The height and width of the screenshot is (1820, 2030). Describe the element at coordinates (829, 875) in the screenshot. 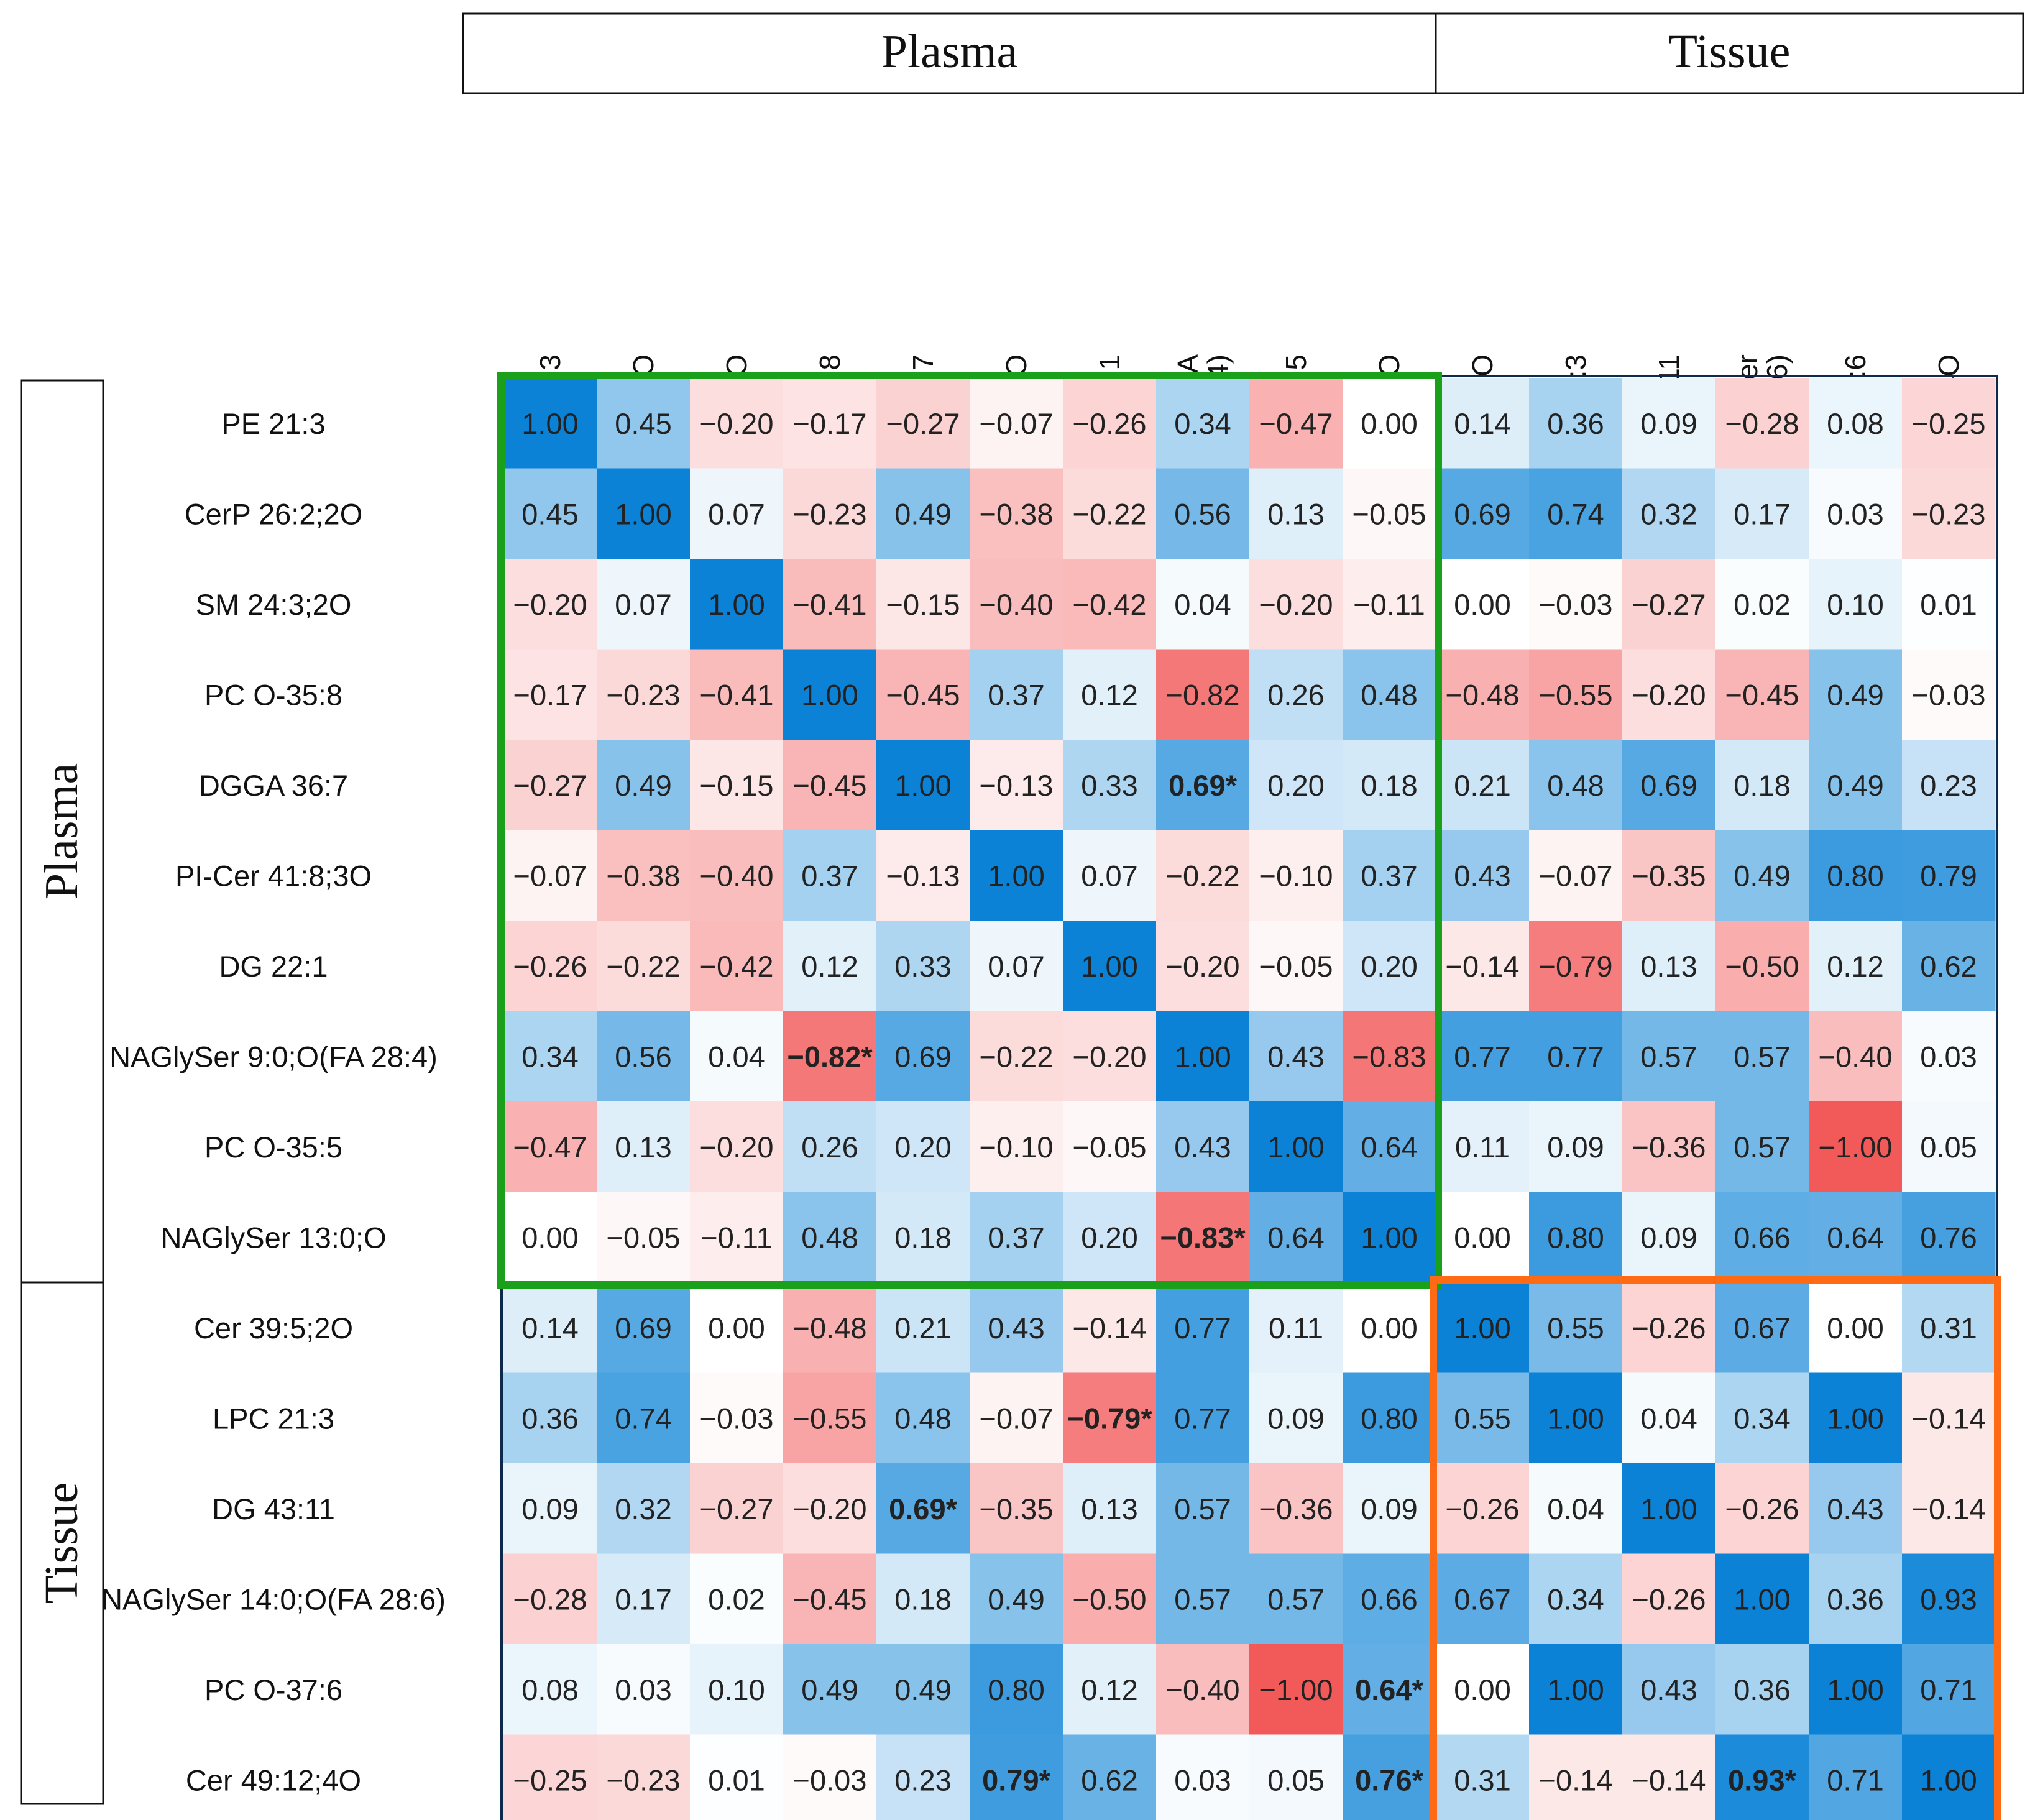

I see `cell-value-label: 0.37` at that location.